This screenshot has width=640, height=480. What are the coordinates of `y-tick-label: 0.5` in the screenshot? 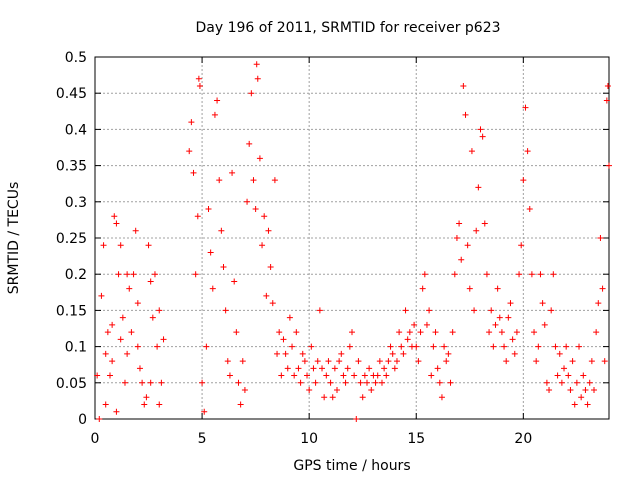 It's located at (76, 58).